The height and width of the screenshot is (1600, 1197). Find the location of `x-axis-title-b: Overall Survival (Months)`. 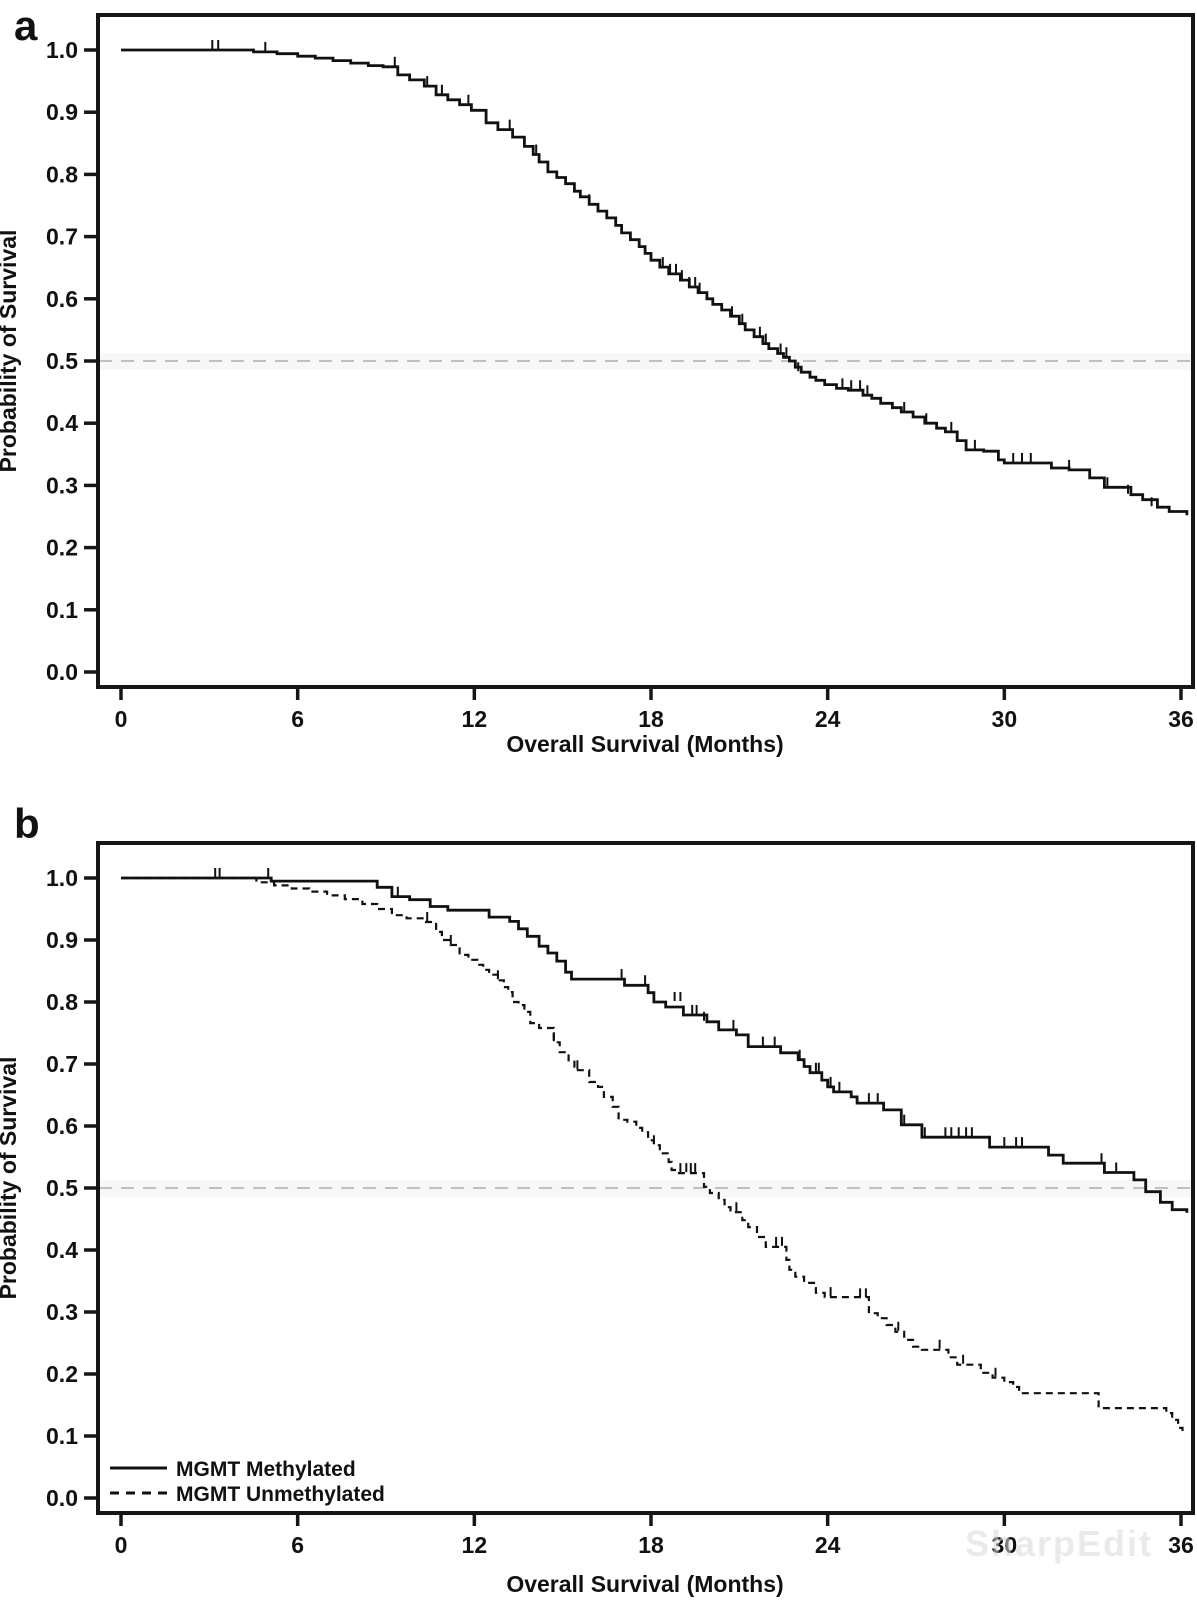

x-axis-title-b: Overall Survival (Months) is located at coordinates (644, 1584).